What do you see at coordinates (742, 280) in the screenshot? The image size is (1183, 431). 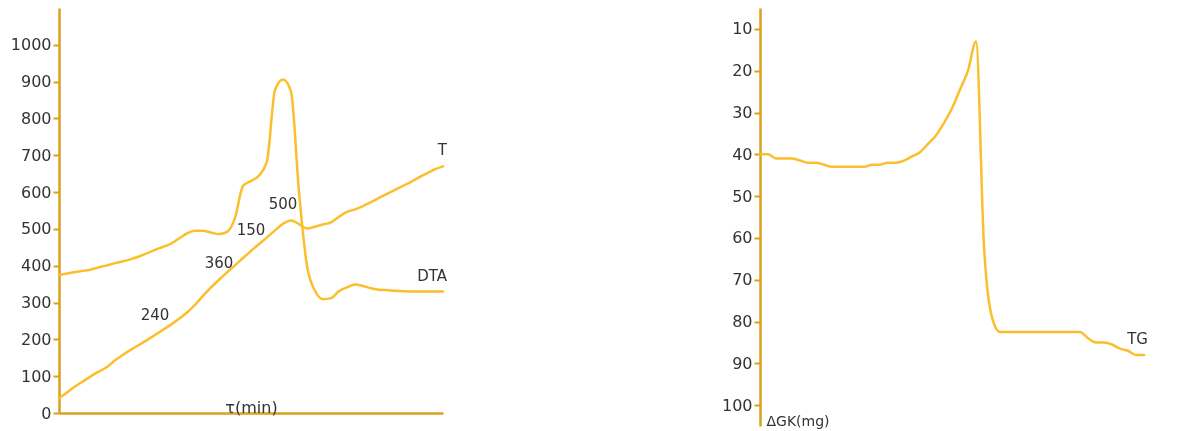 I see `y-tick-label: 70` at bounding box center [742, 280].